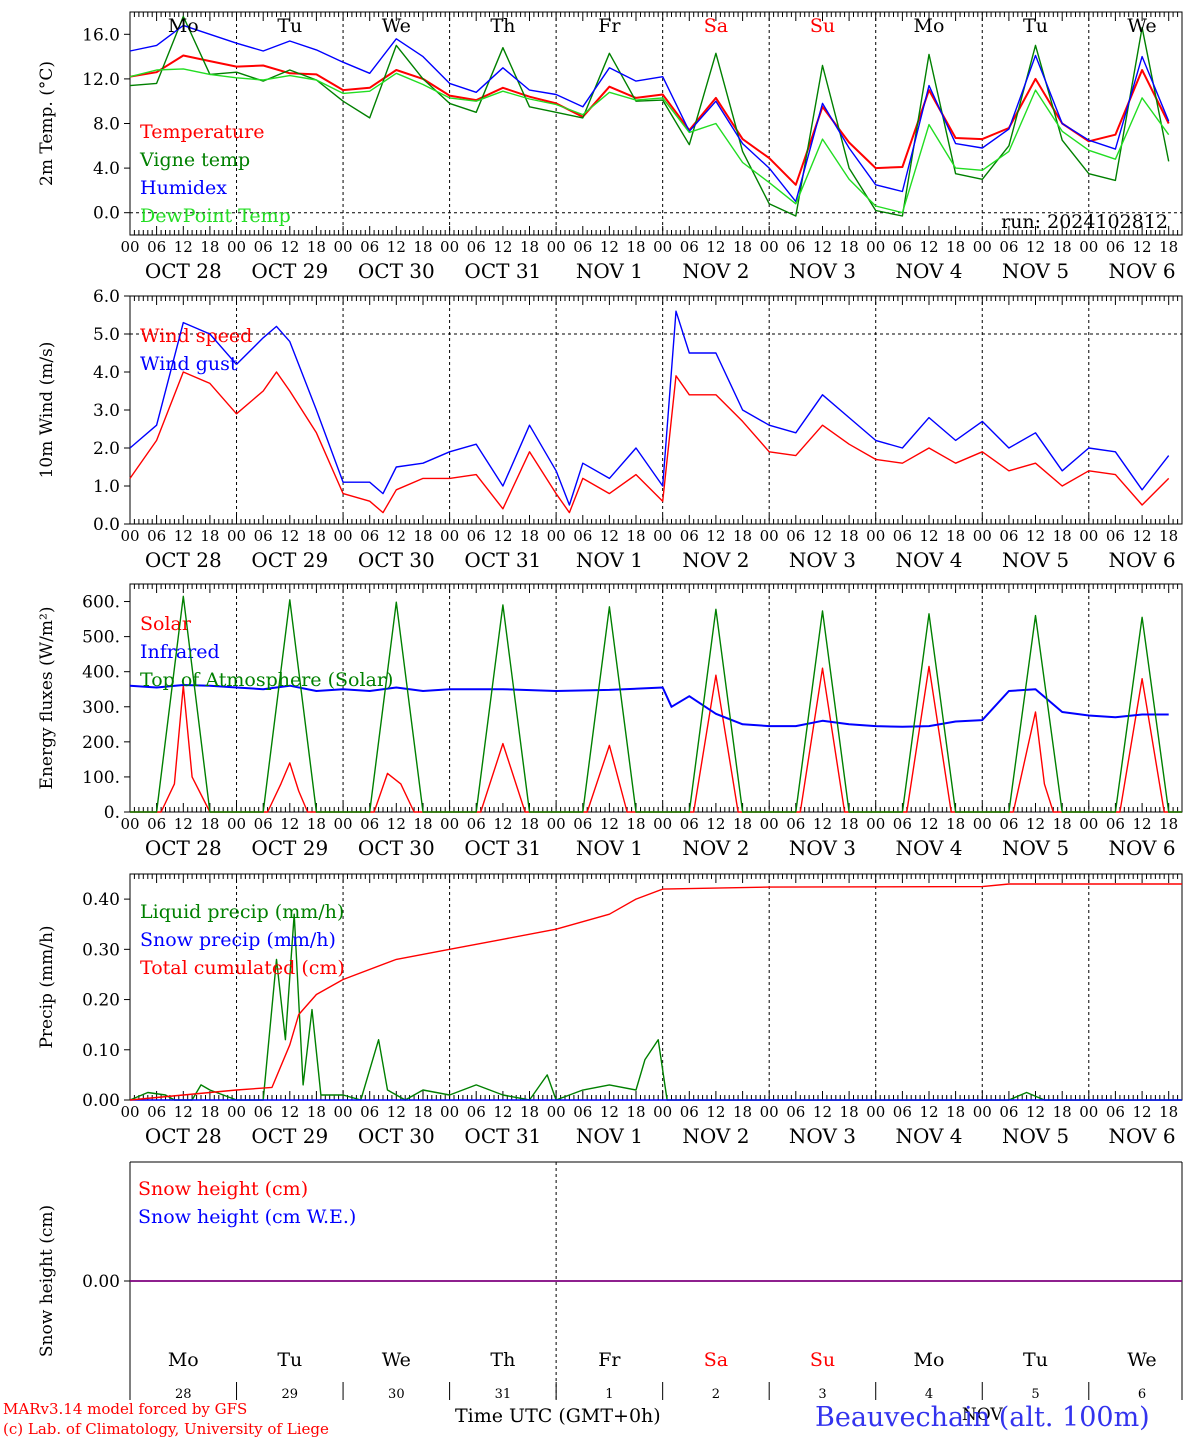 Image resolution: width=1194 pixels, height=1440 pixels. I want to click on y-tick-label: 0.20, so click(101, 1001).